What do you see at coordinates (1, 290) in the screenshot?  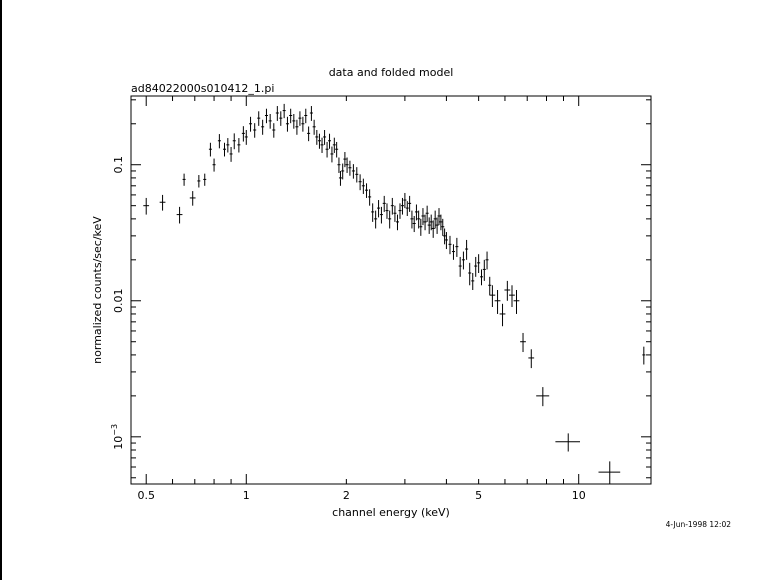 I see `window-left-border` at bounding box center [1, 290].